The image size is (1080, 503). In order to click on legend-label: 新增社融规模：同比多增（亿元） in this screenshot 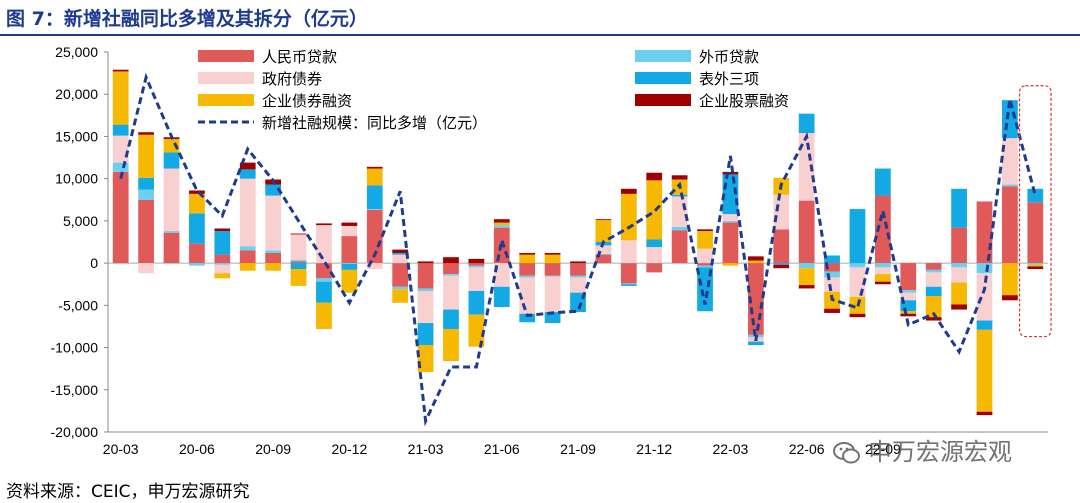, I will do `click(374, 123)`.